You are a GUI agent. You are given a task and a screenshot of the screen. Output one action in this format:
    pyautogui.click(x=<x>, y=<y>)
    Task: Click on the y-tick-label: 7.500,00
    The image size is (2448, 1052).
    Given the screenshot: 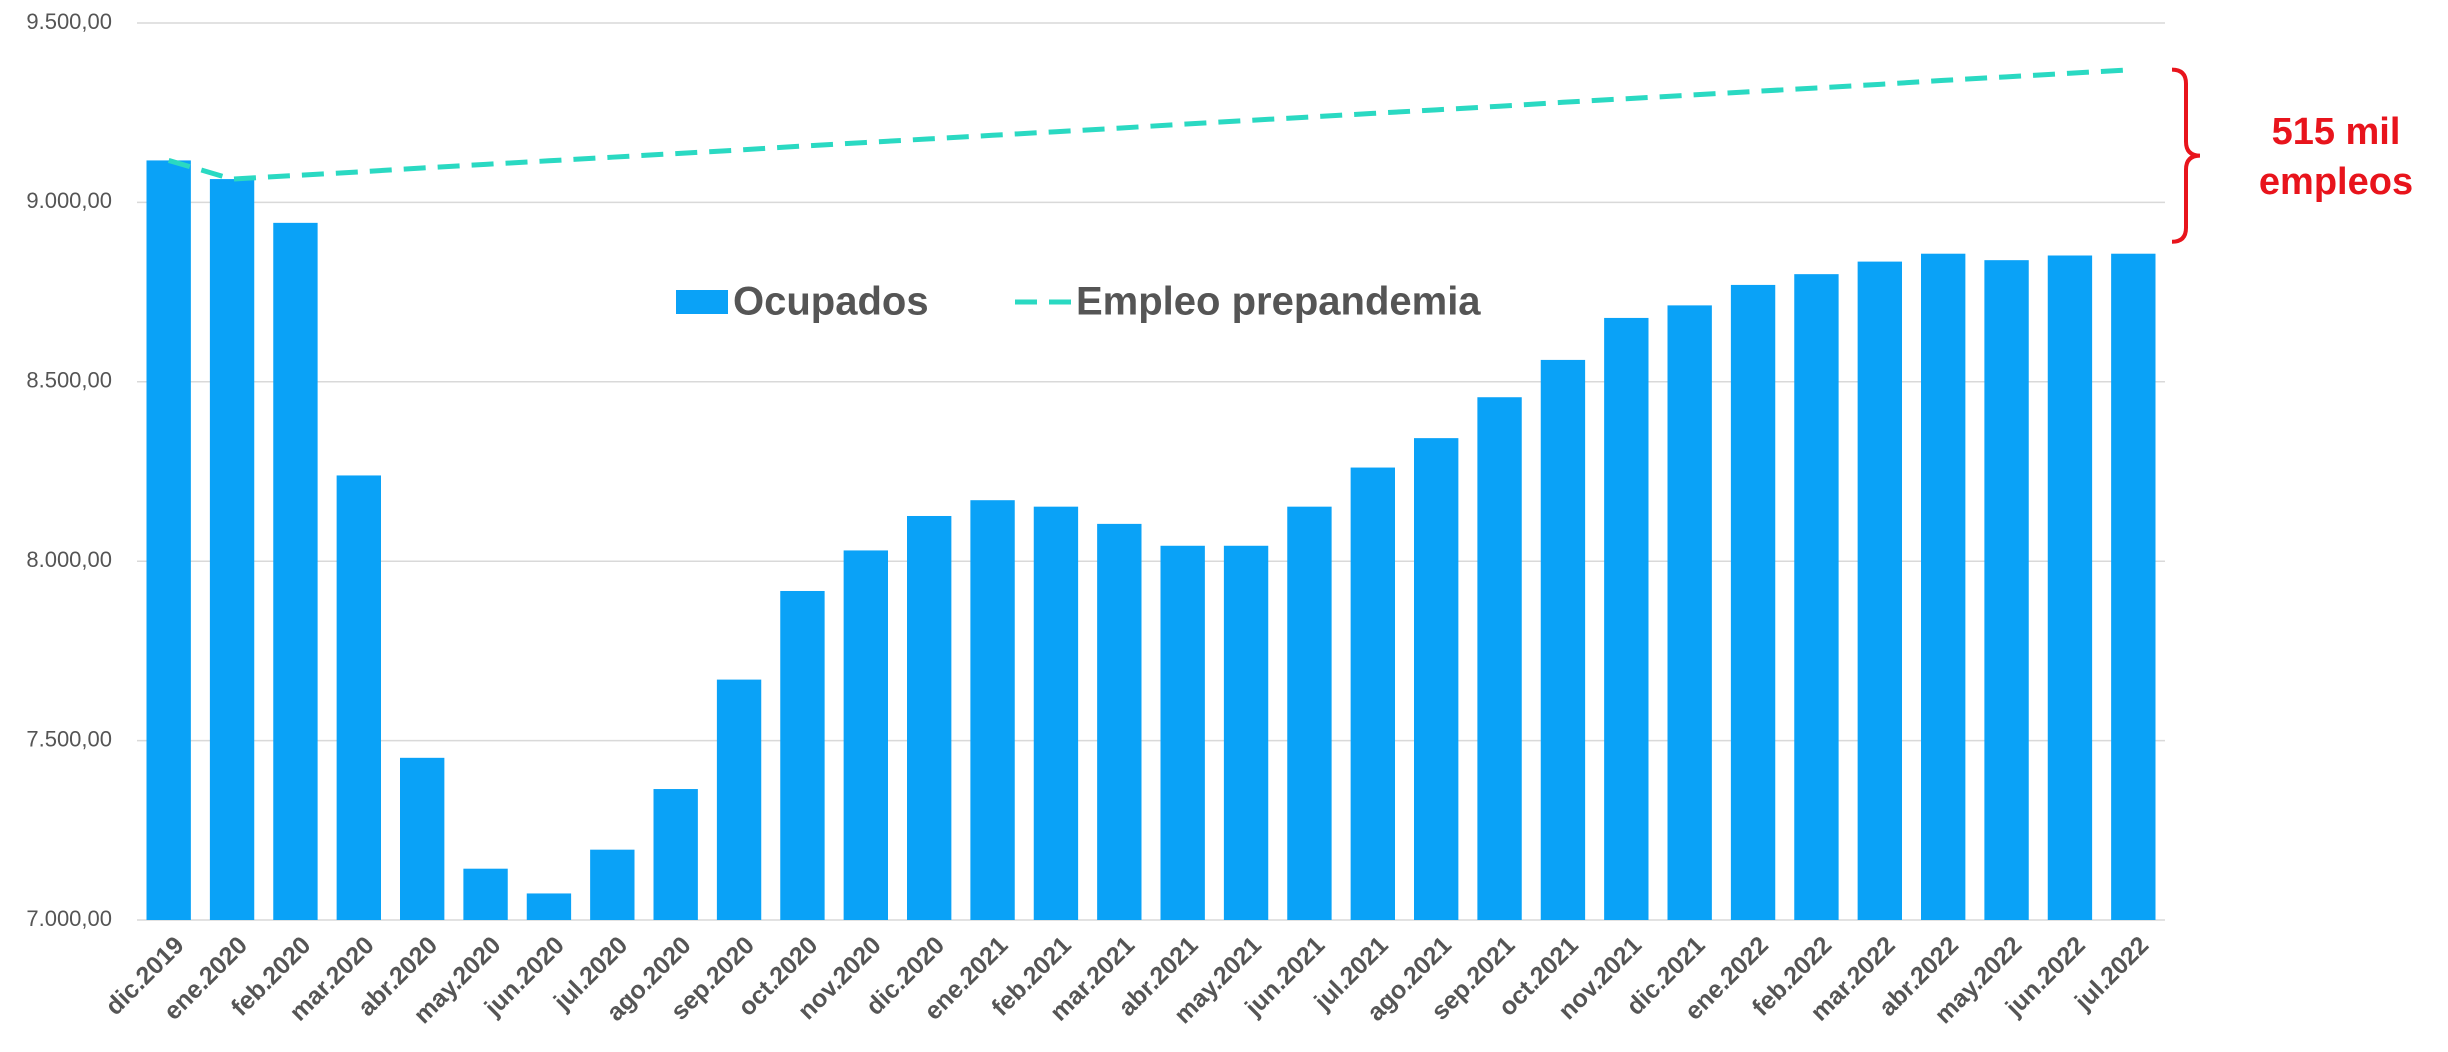 What is the action you would take?
    pyautogui.click(x=69, y=738)
    